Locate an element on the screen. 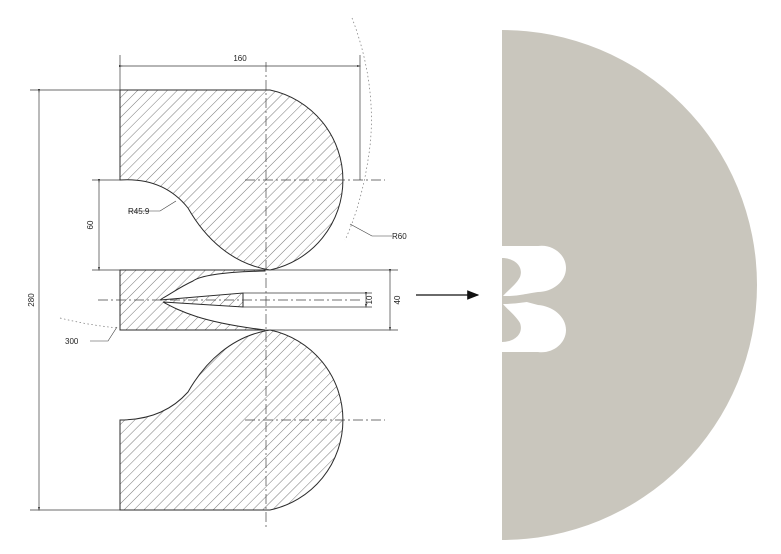  lower-block is located at coordinates (231, 420).